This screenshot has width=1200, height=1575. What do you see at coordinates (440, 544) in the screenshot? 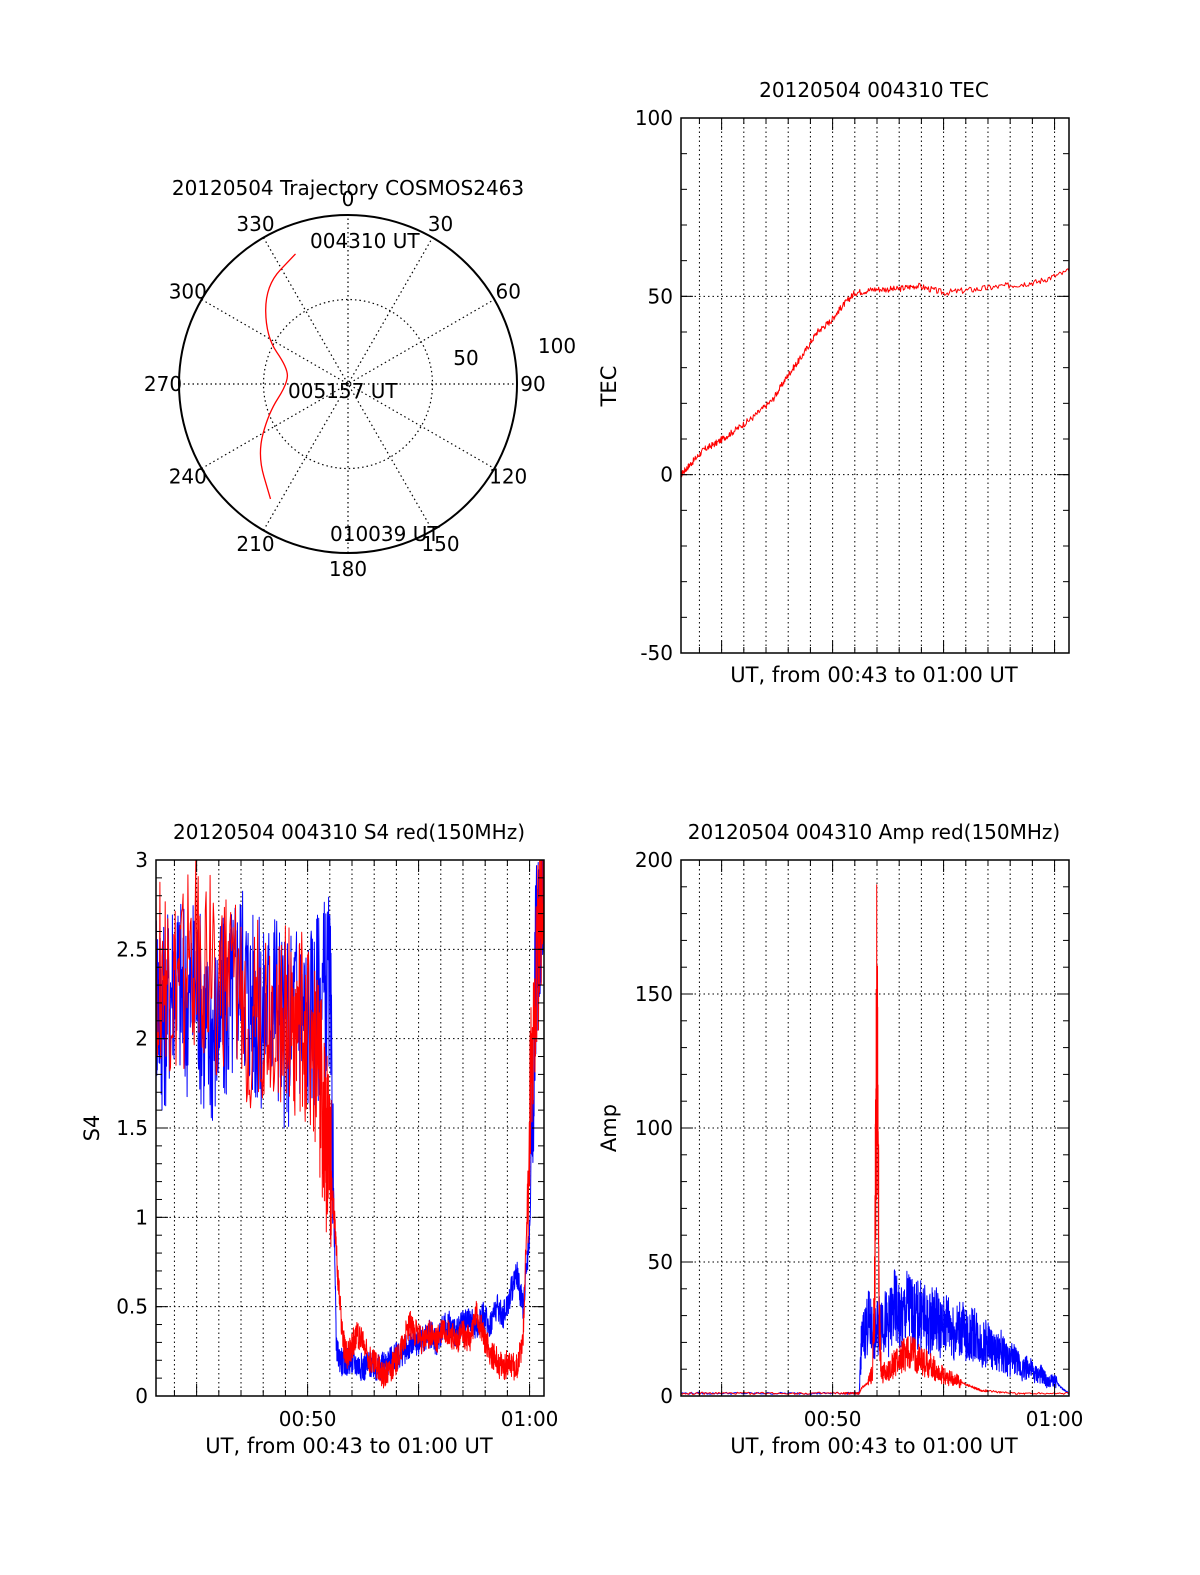
I see `azimuth-tick-label: 150` at bounding box center [440, 544].